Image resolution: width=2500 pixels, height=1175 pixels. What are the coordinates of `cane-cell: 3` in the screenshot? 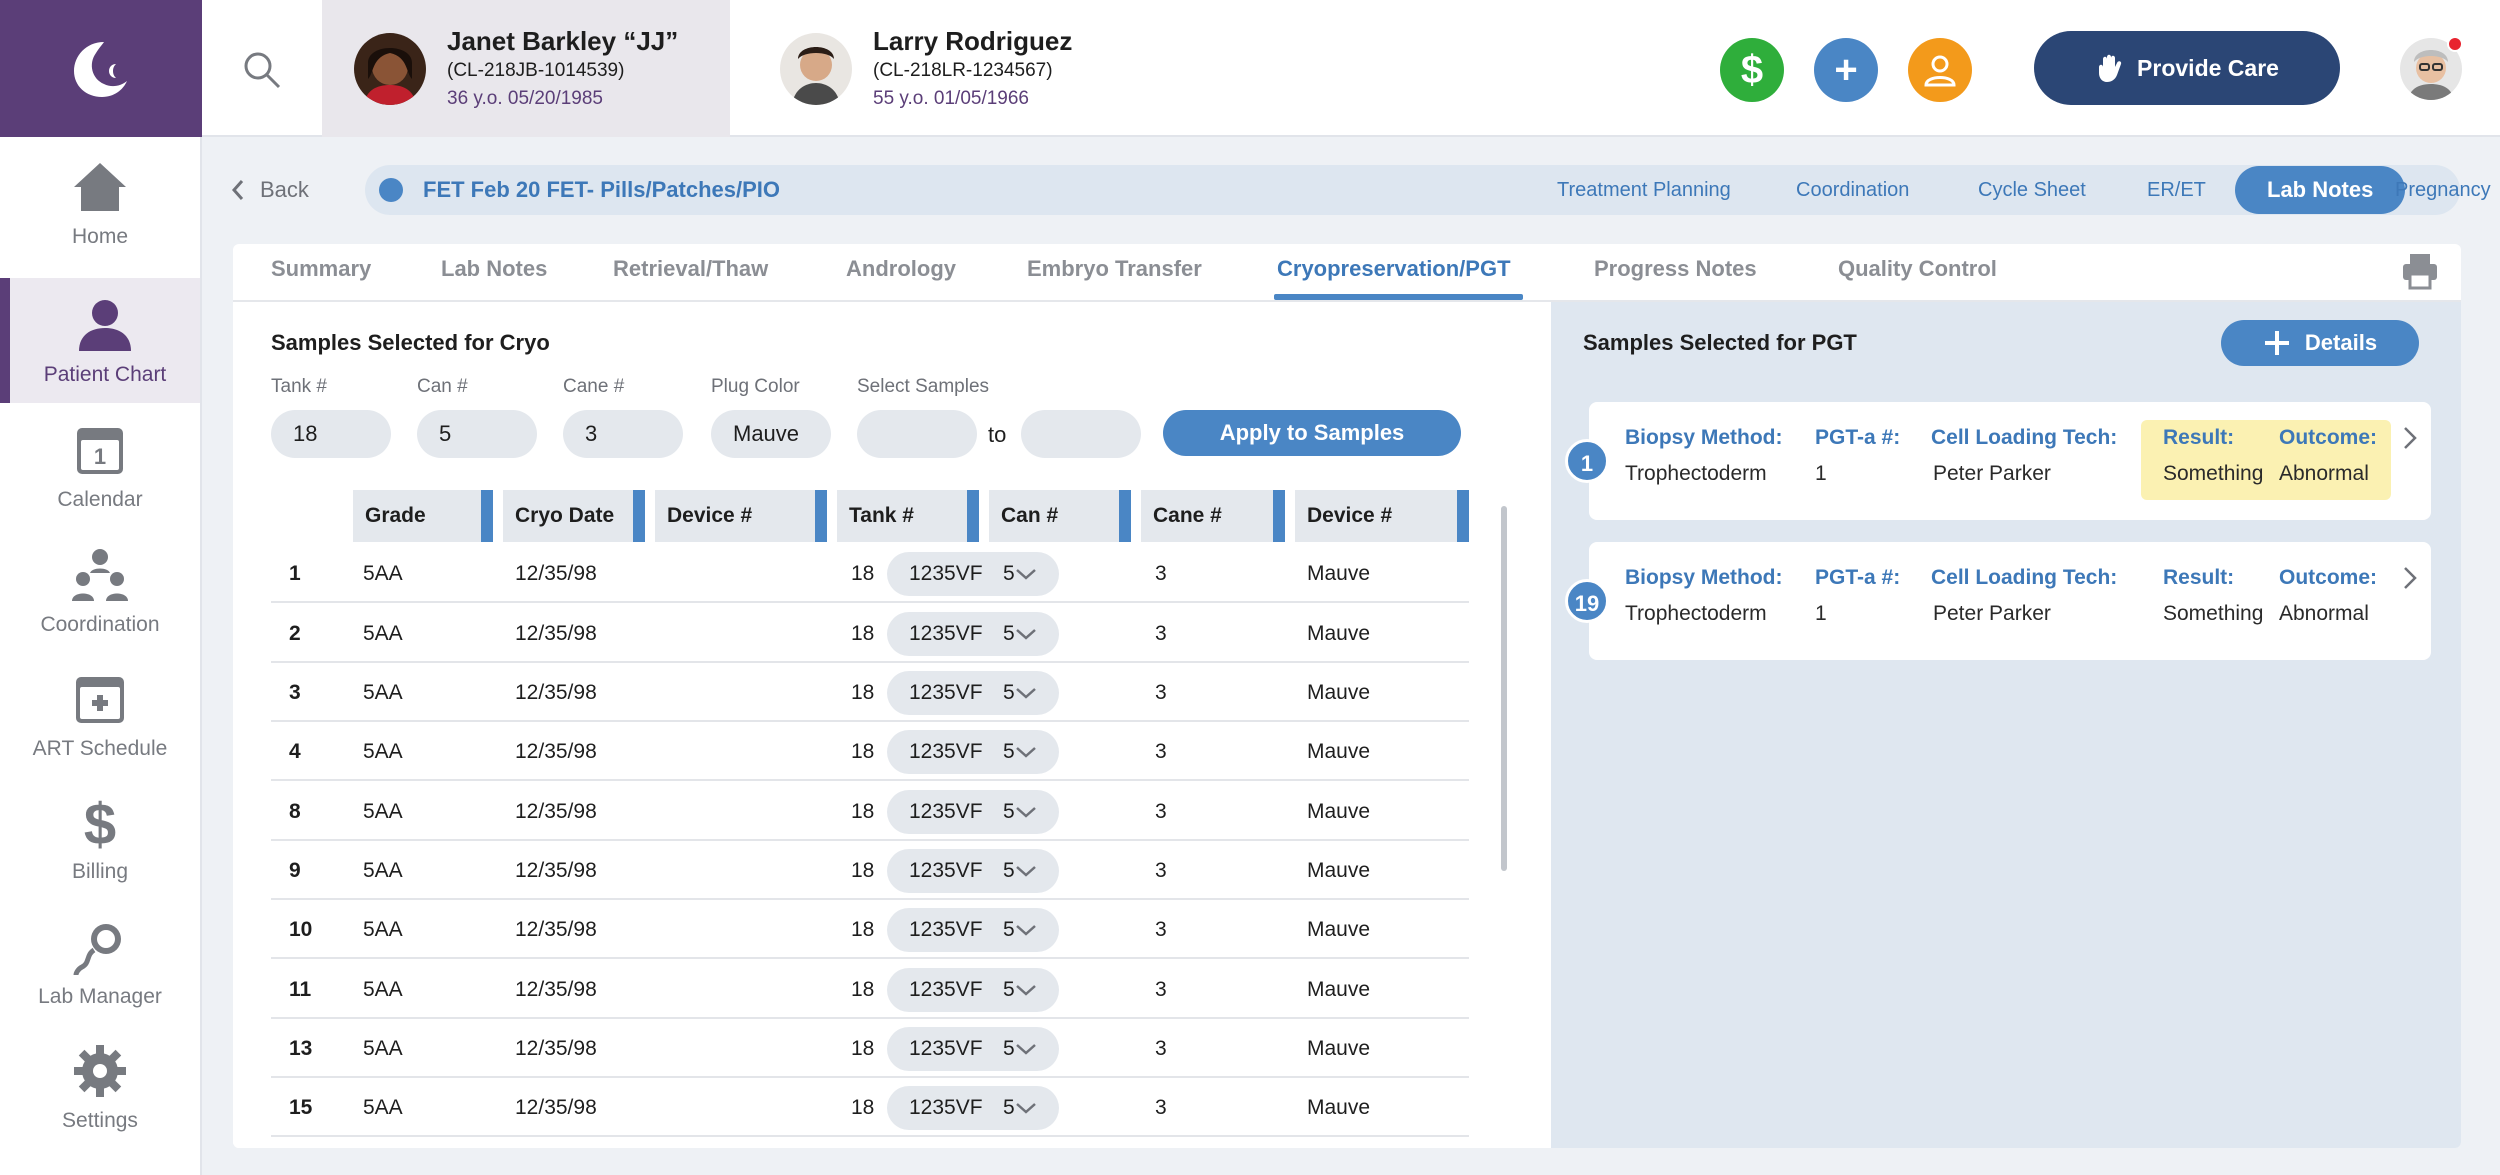 It's located at (1161, 573).